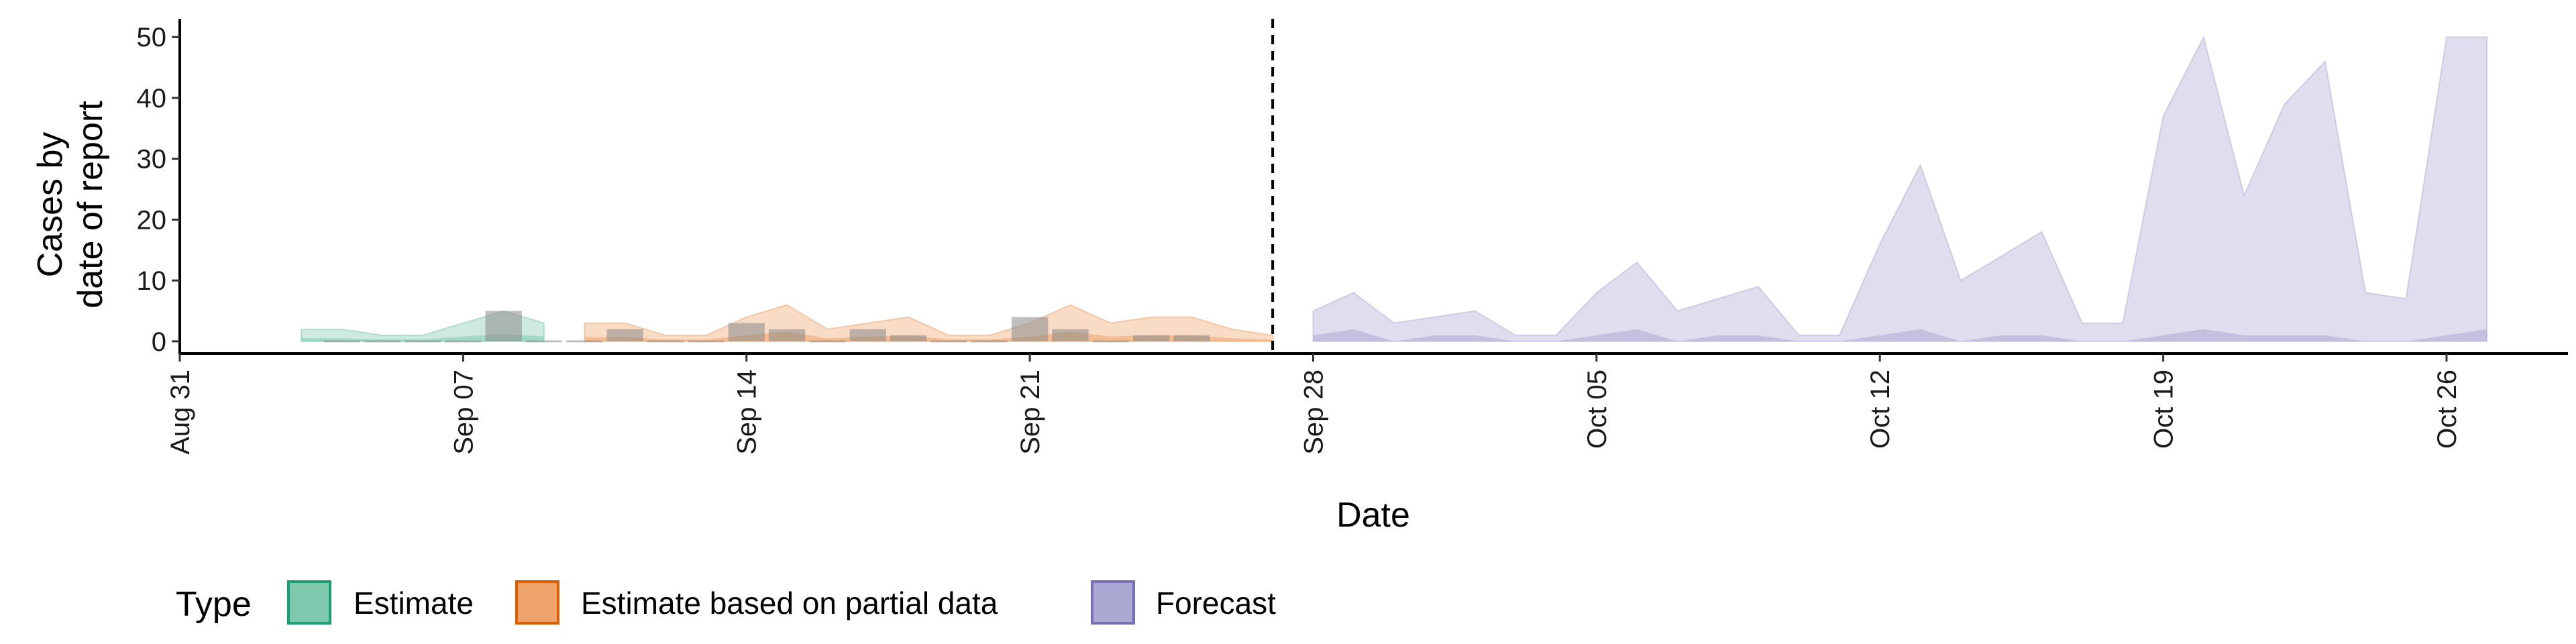 The width and height of the screenshot is (2576, 644). I want to click on legend-label-estimate: Estimate, so click(414, 603).